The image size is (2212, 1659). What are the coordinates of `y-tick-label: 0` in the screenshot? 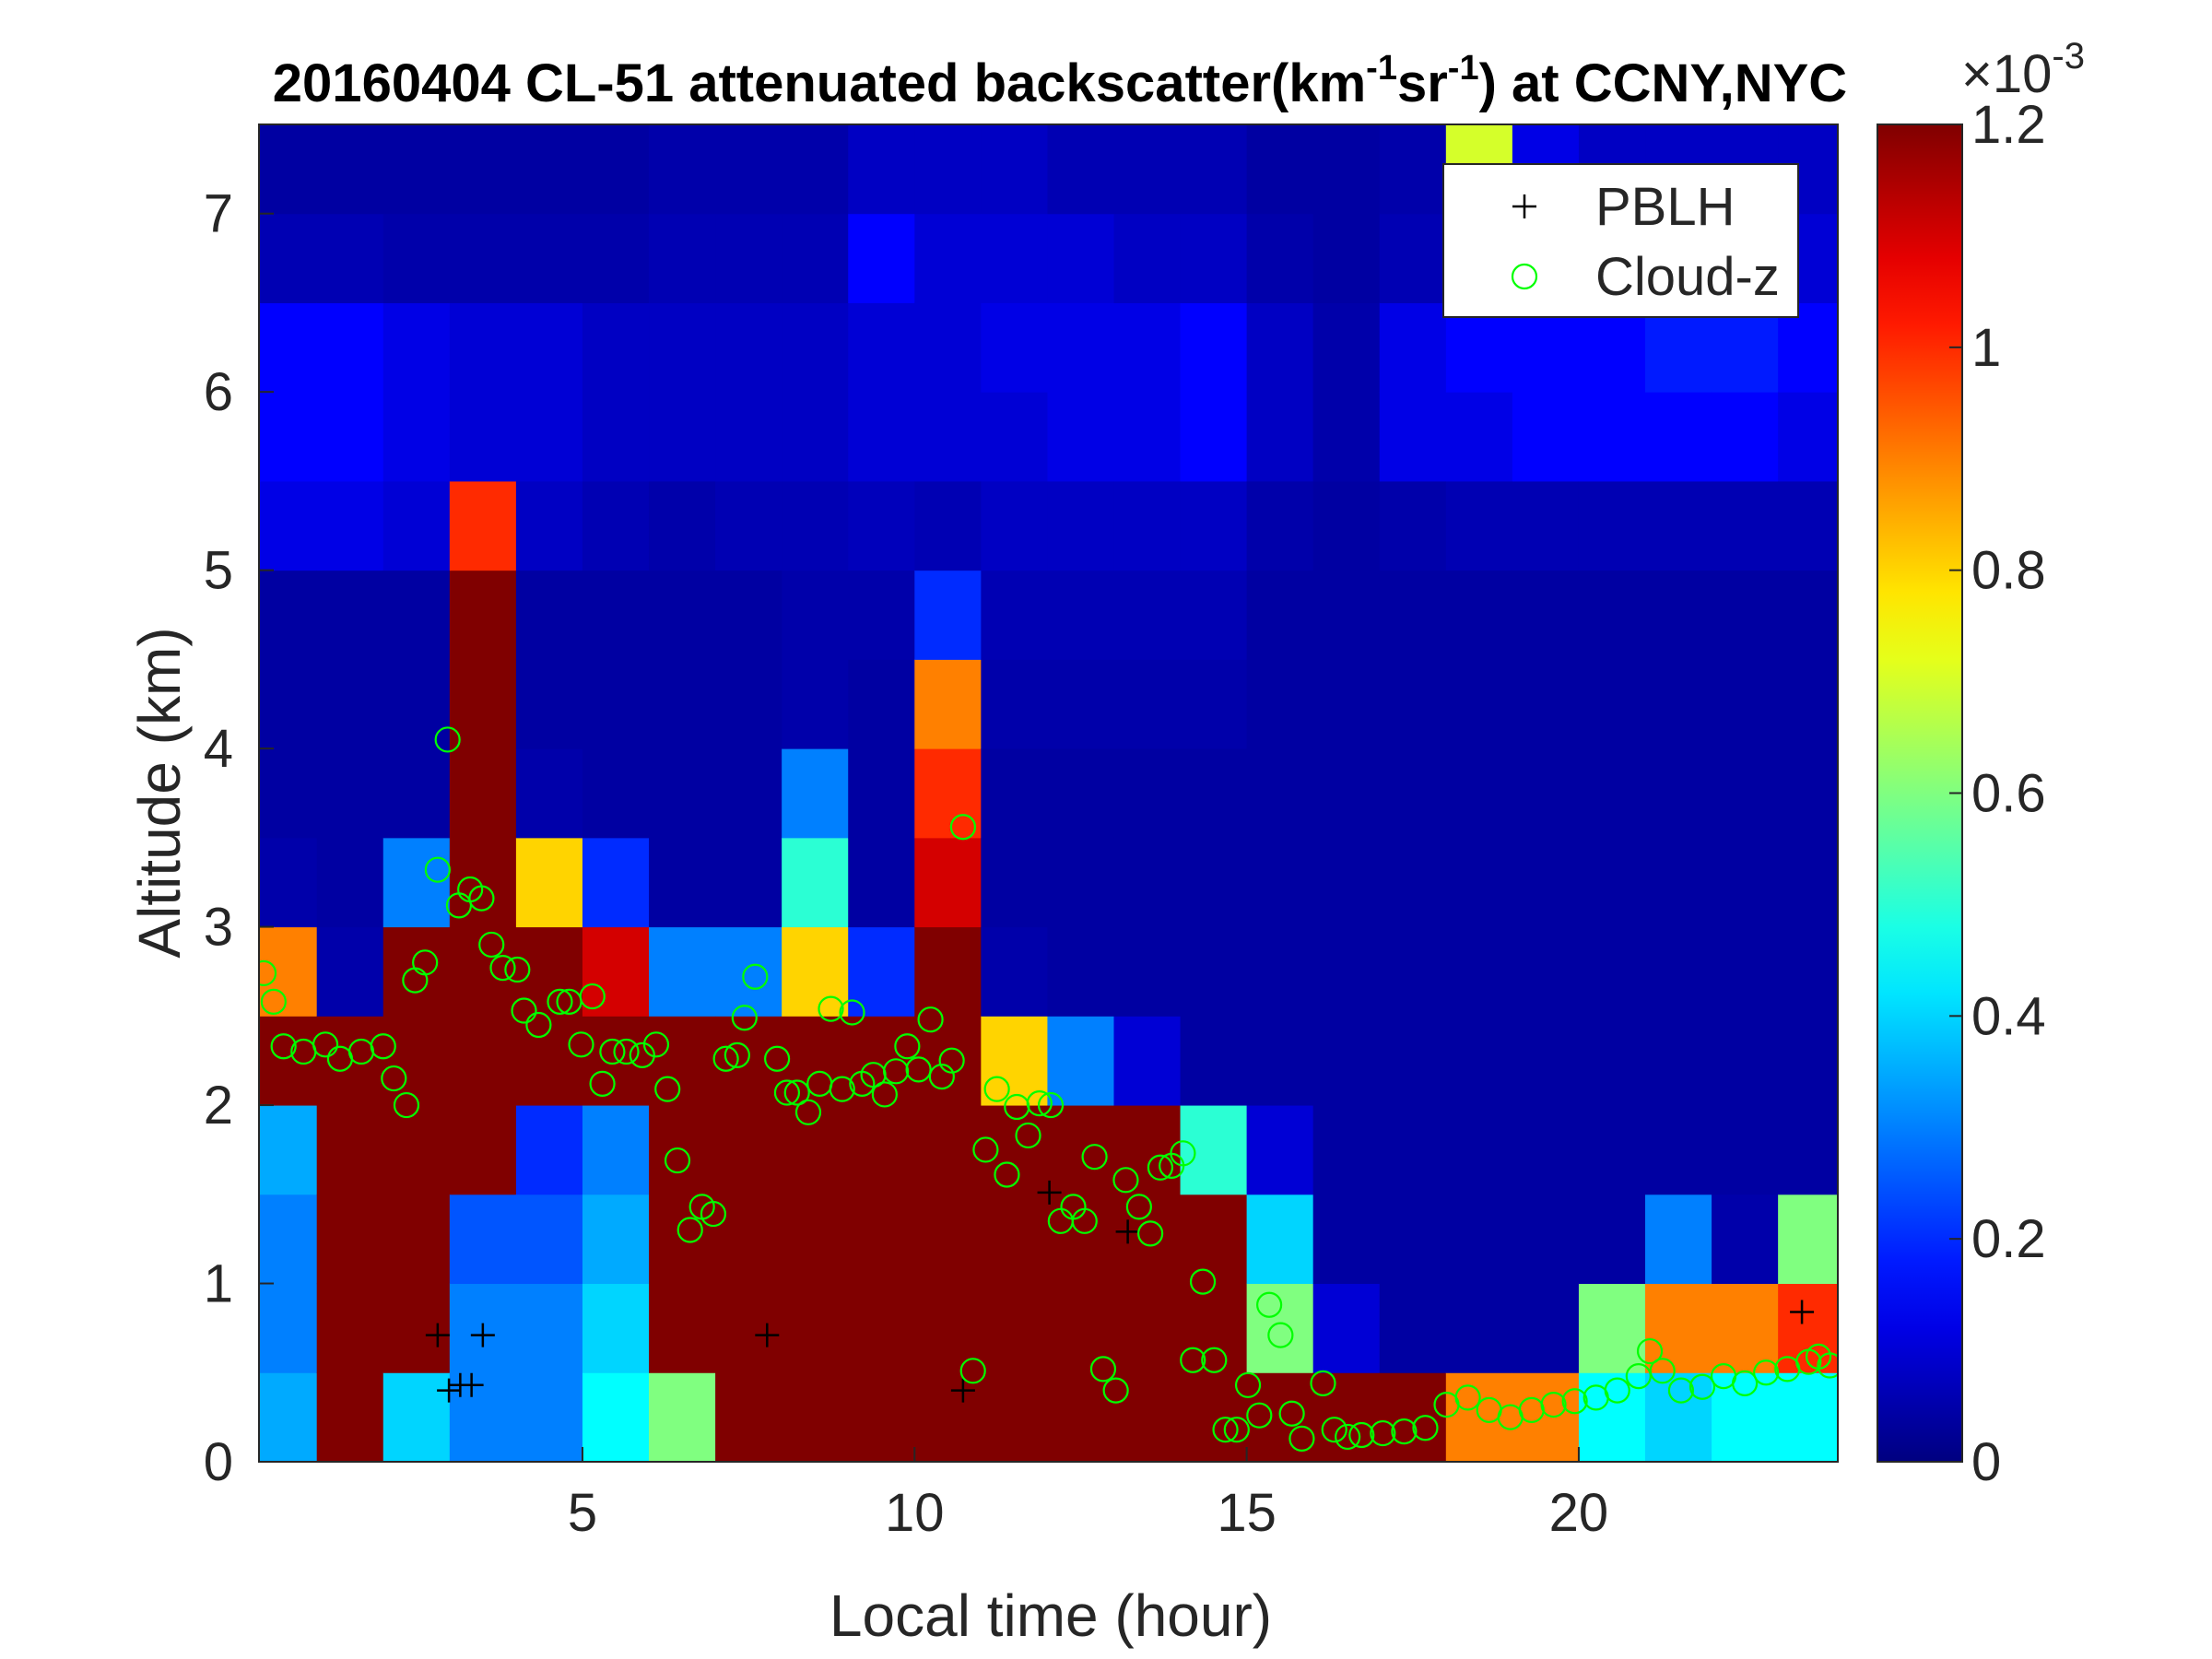 It's located at (218, 1462).